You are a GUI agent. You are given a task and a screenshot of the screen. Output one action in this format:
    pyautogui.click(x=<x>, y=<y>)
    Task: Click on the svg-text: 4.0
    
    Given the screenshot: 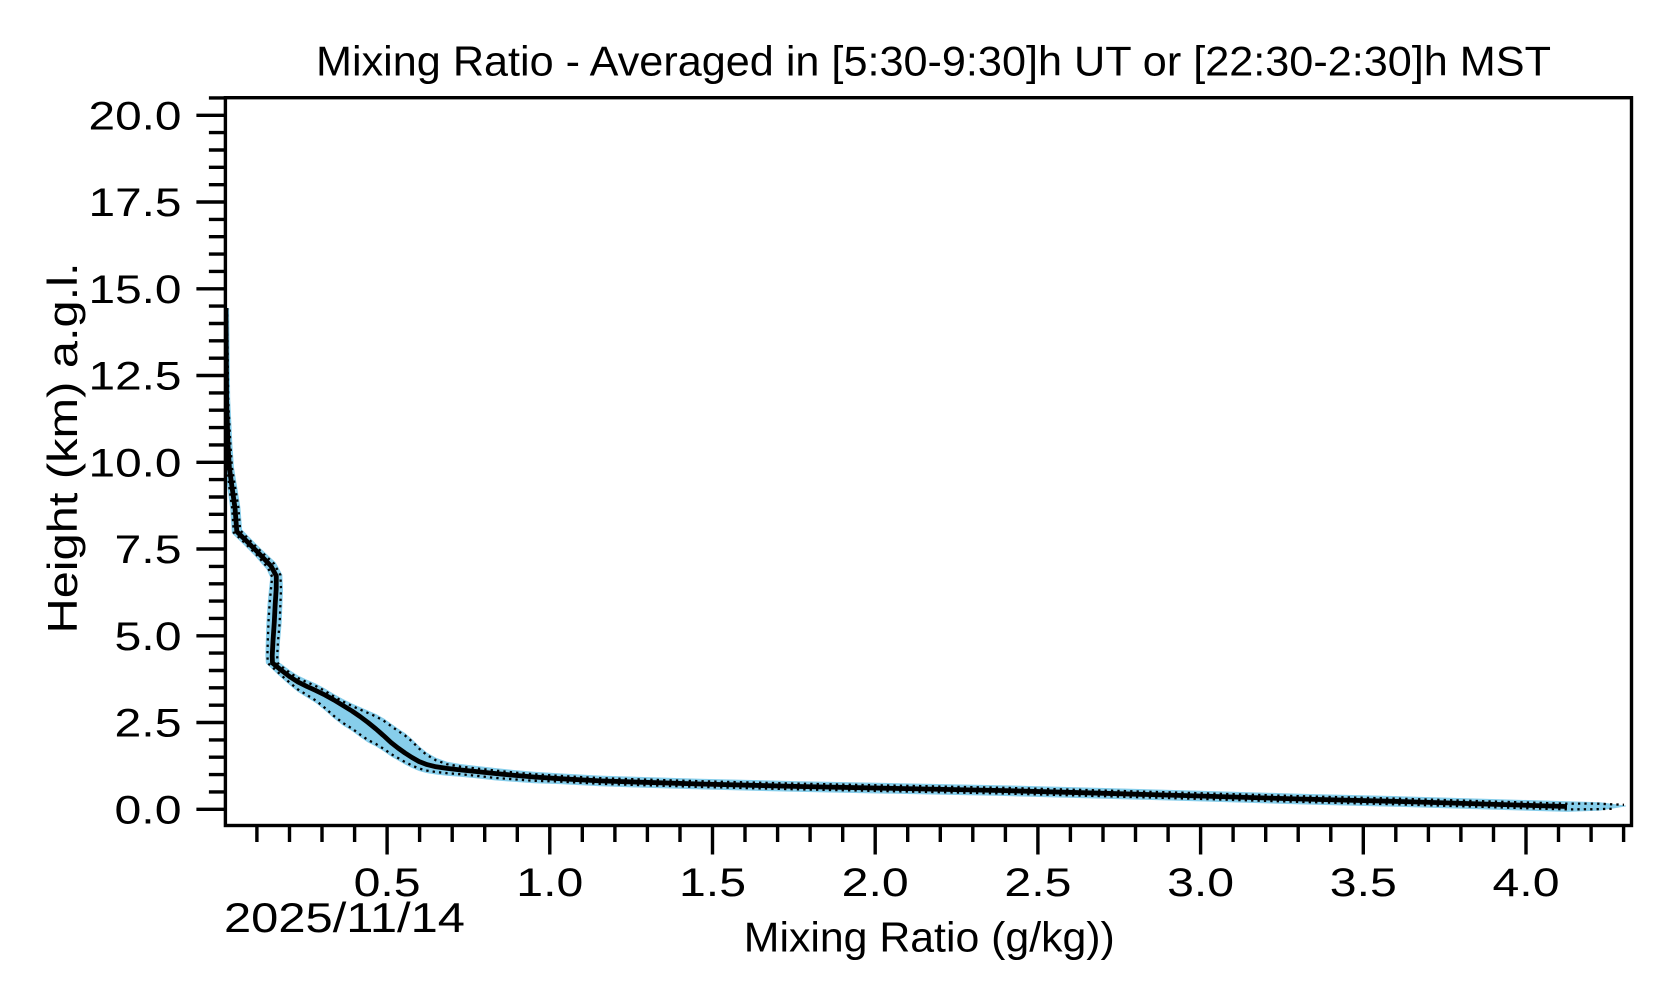 What is the action you would take?
    pyautogui.click(x=1526, y=883)
    